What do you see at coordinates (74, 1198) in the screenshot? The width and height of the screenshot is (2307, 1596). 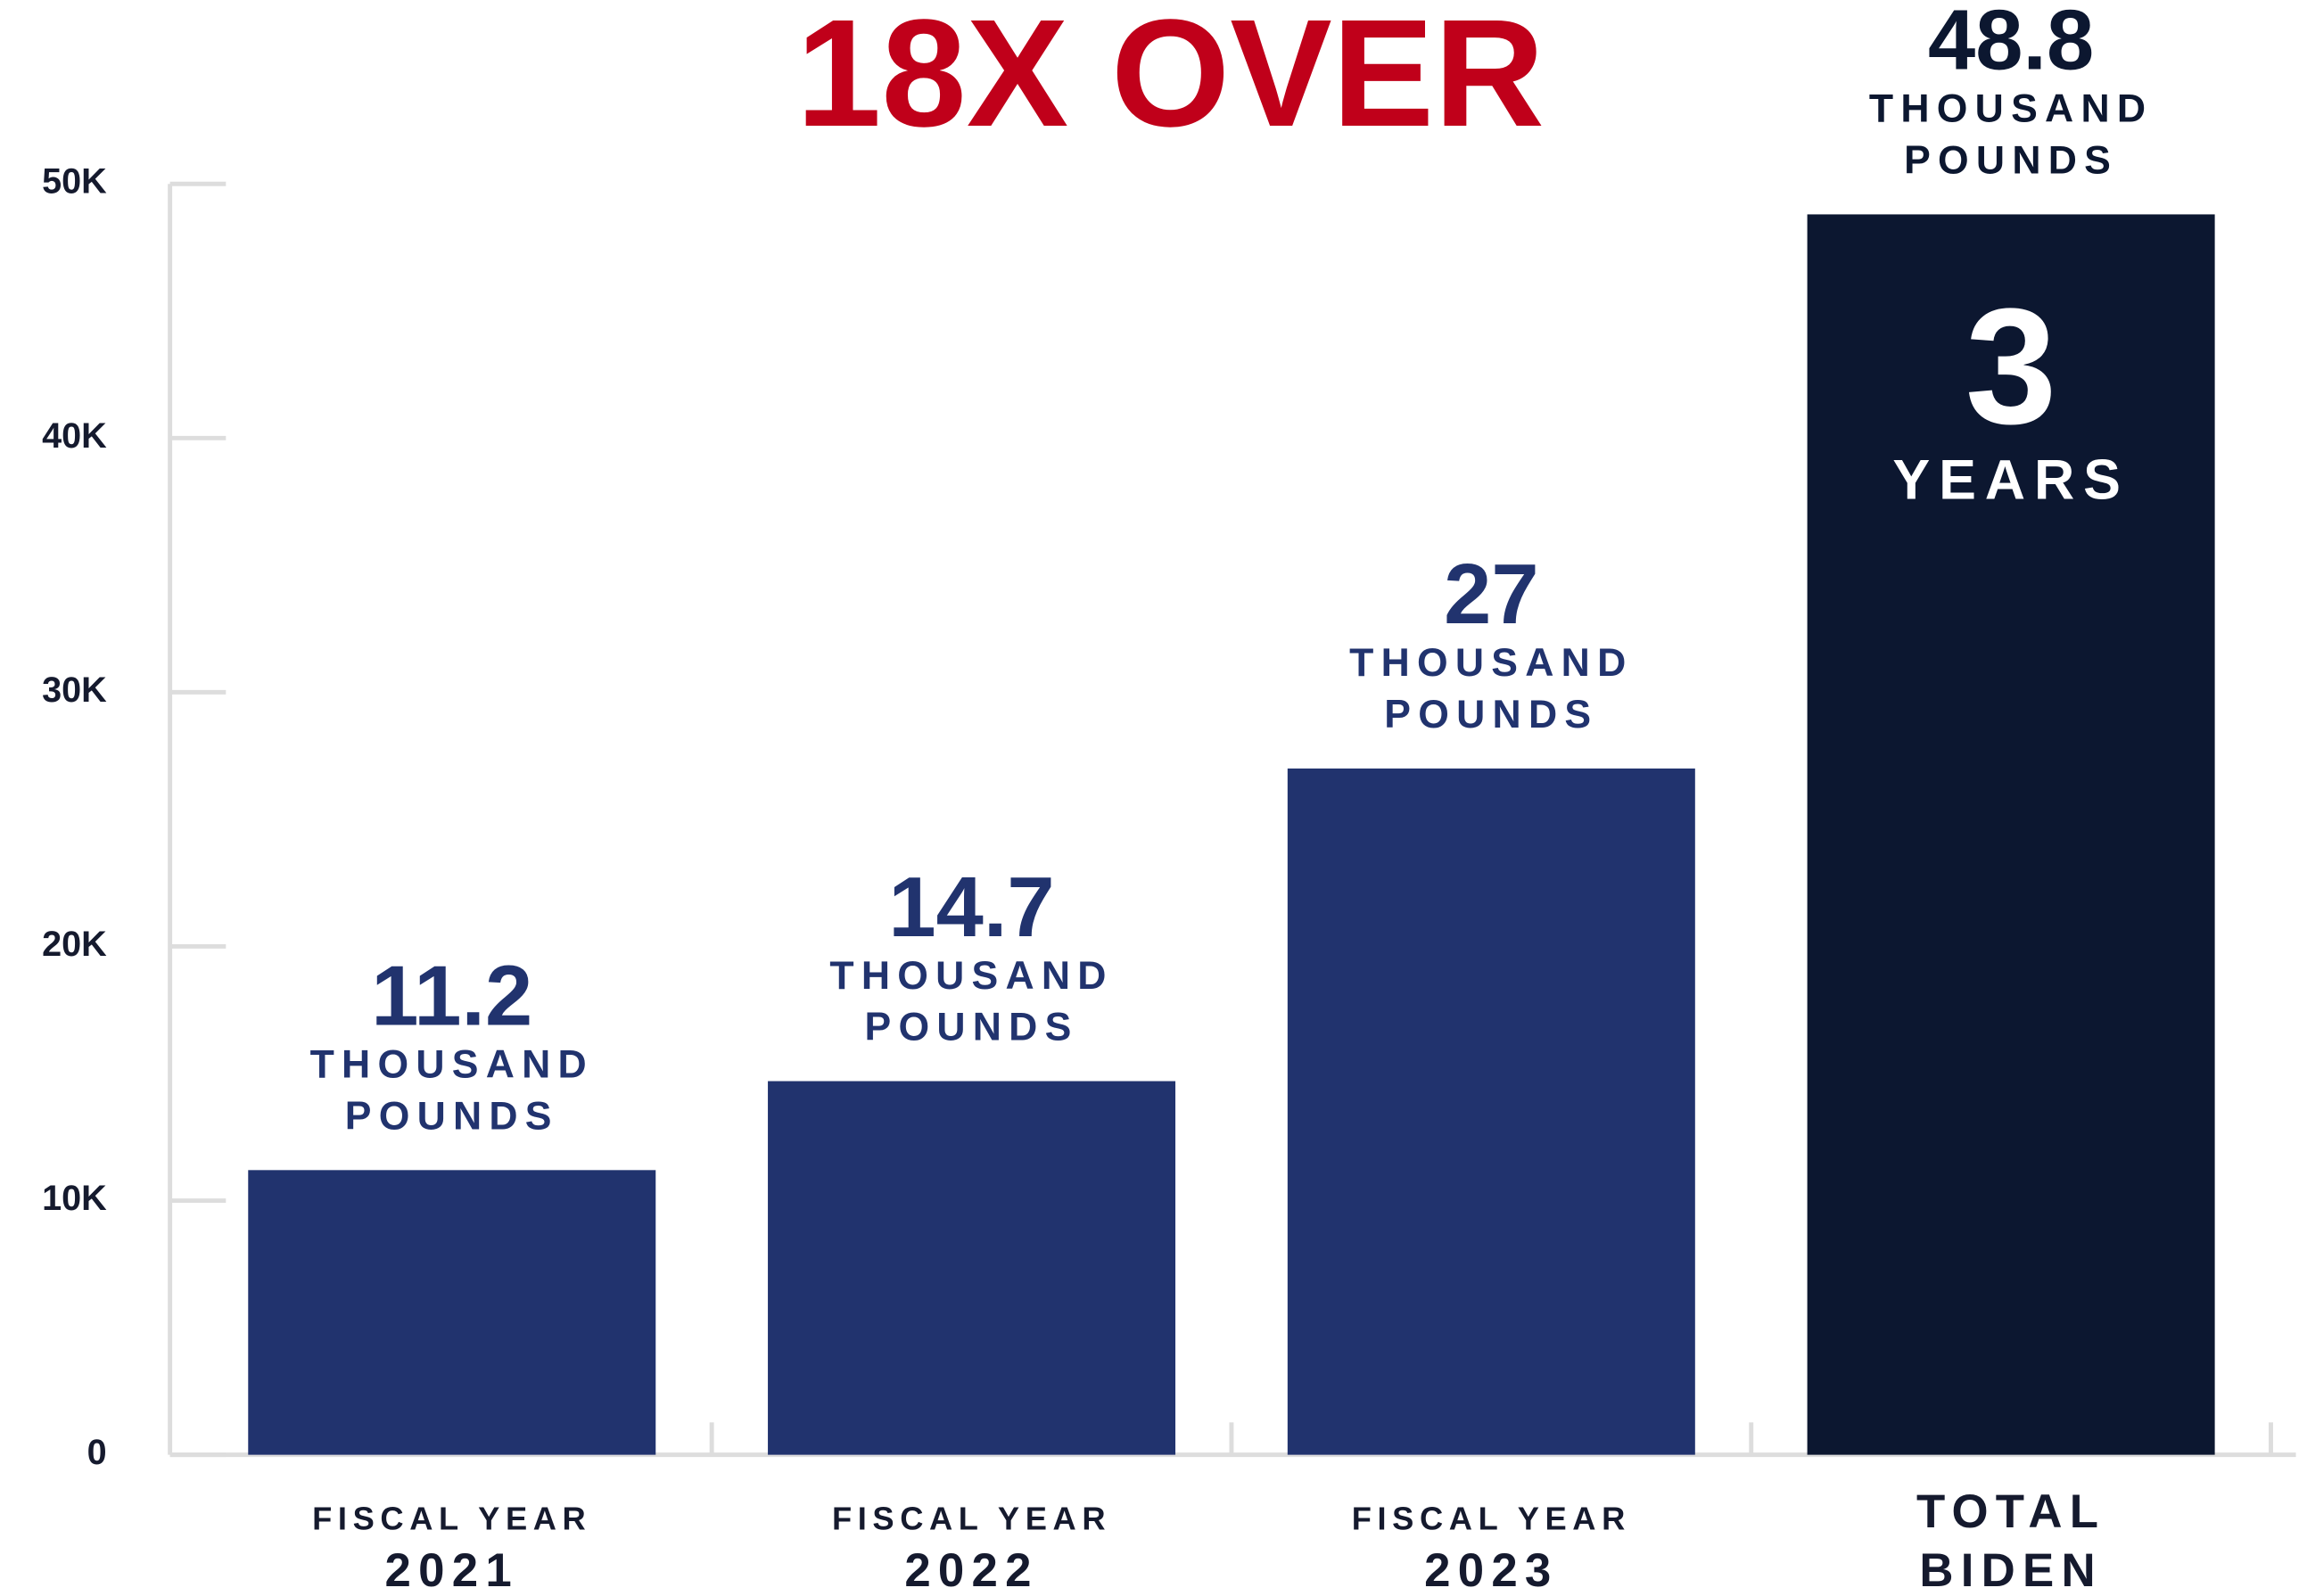 I see `y-tick-label: 10K` at bounding box center [74, 1198].